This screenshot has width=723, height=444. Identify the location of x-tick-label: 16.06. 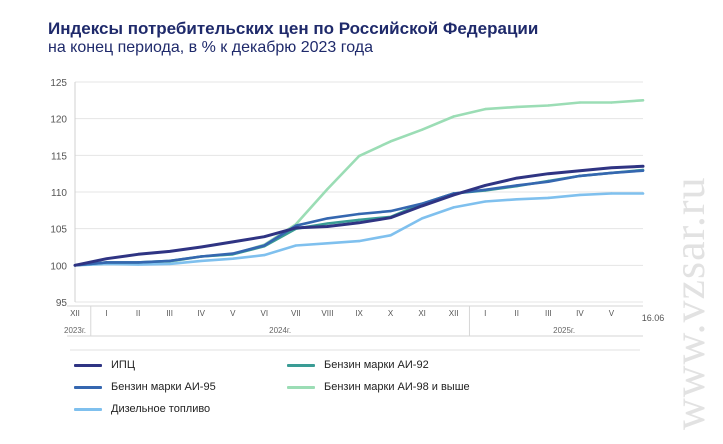
(653, 318).